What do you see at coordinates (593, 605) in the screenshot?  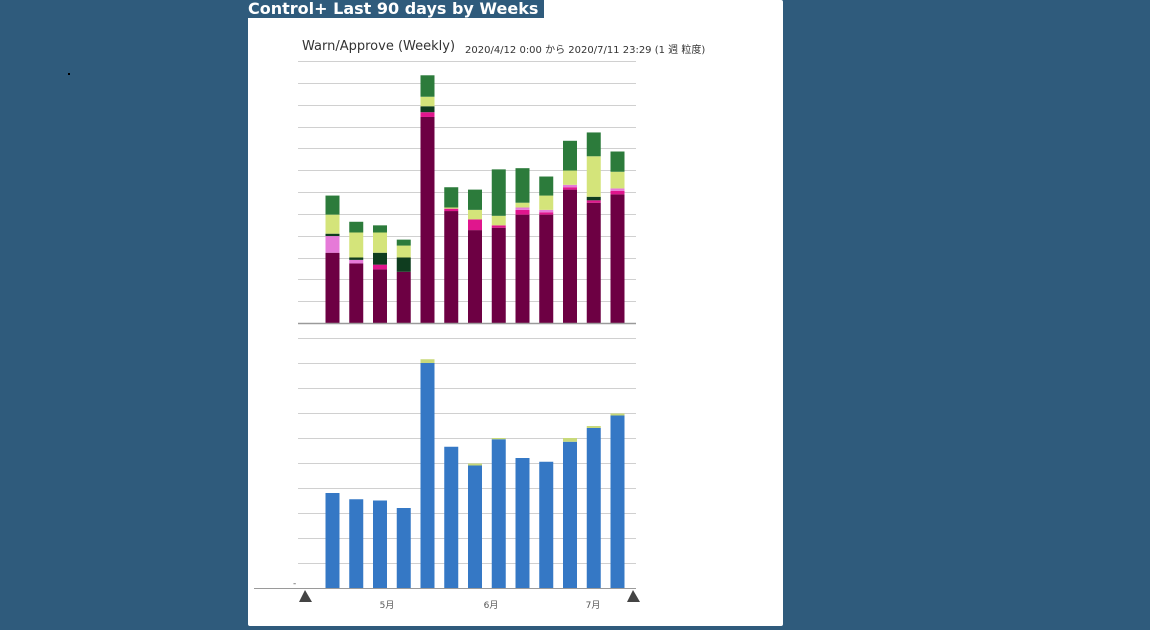 I see `x-tick-label: 7月` at bounding box center [593, 605].